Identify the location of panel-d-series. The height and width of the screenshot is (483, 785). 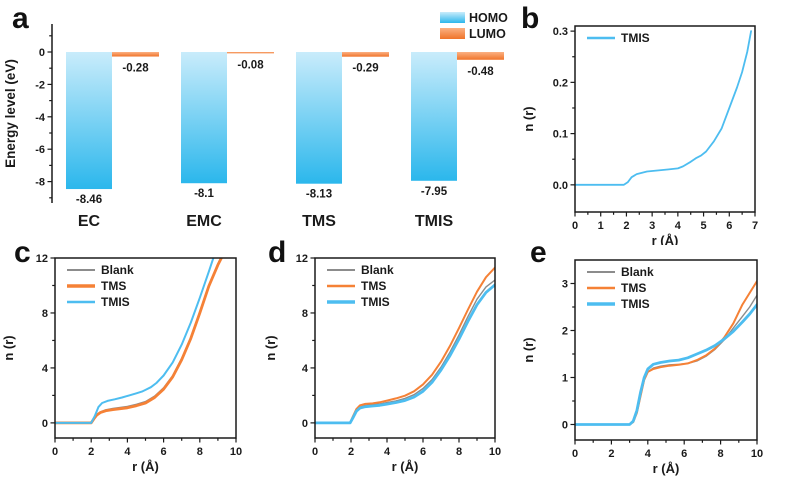
(405, 345).